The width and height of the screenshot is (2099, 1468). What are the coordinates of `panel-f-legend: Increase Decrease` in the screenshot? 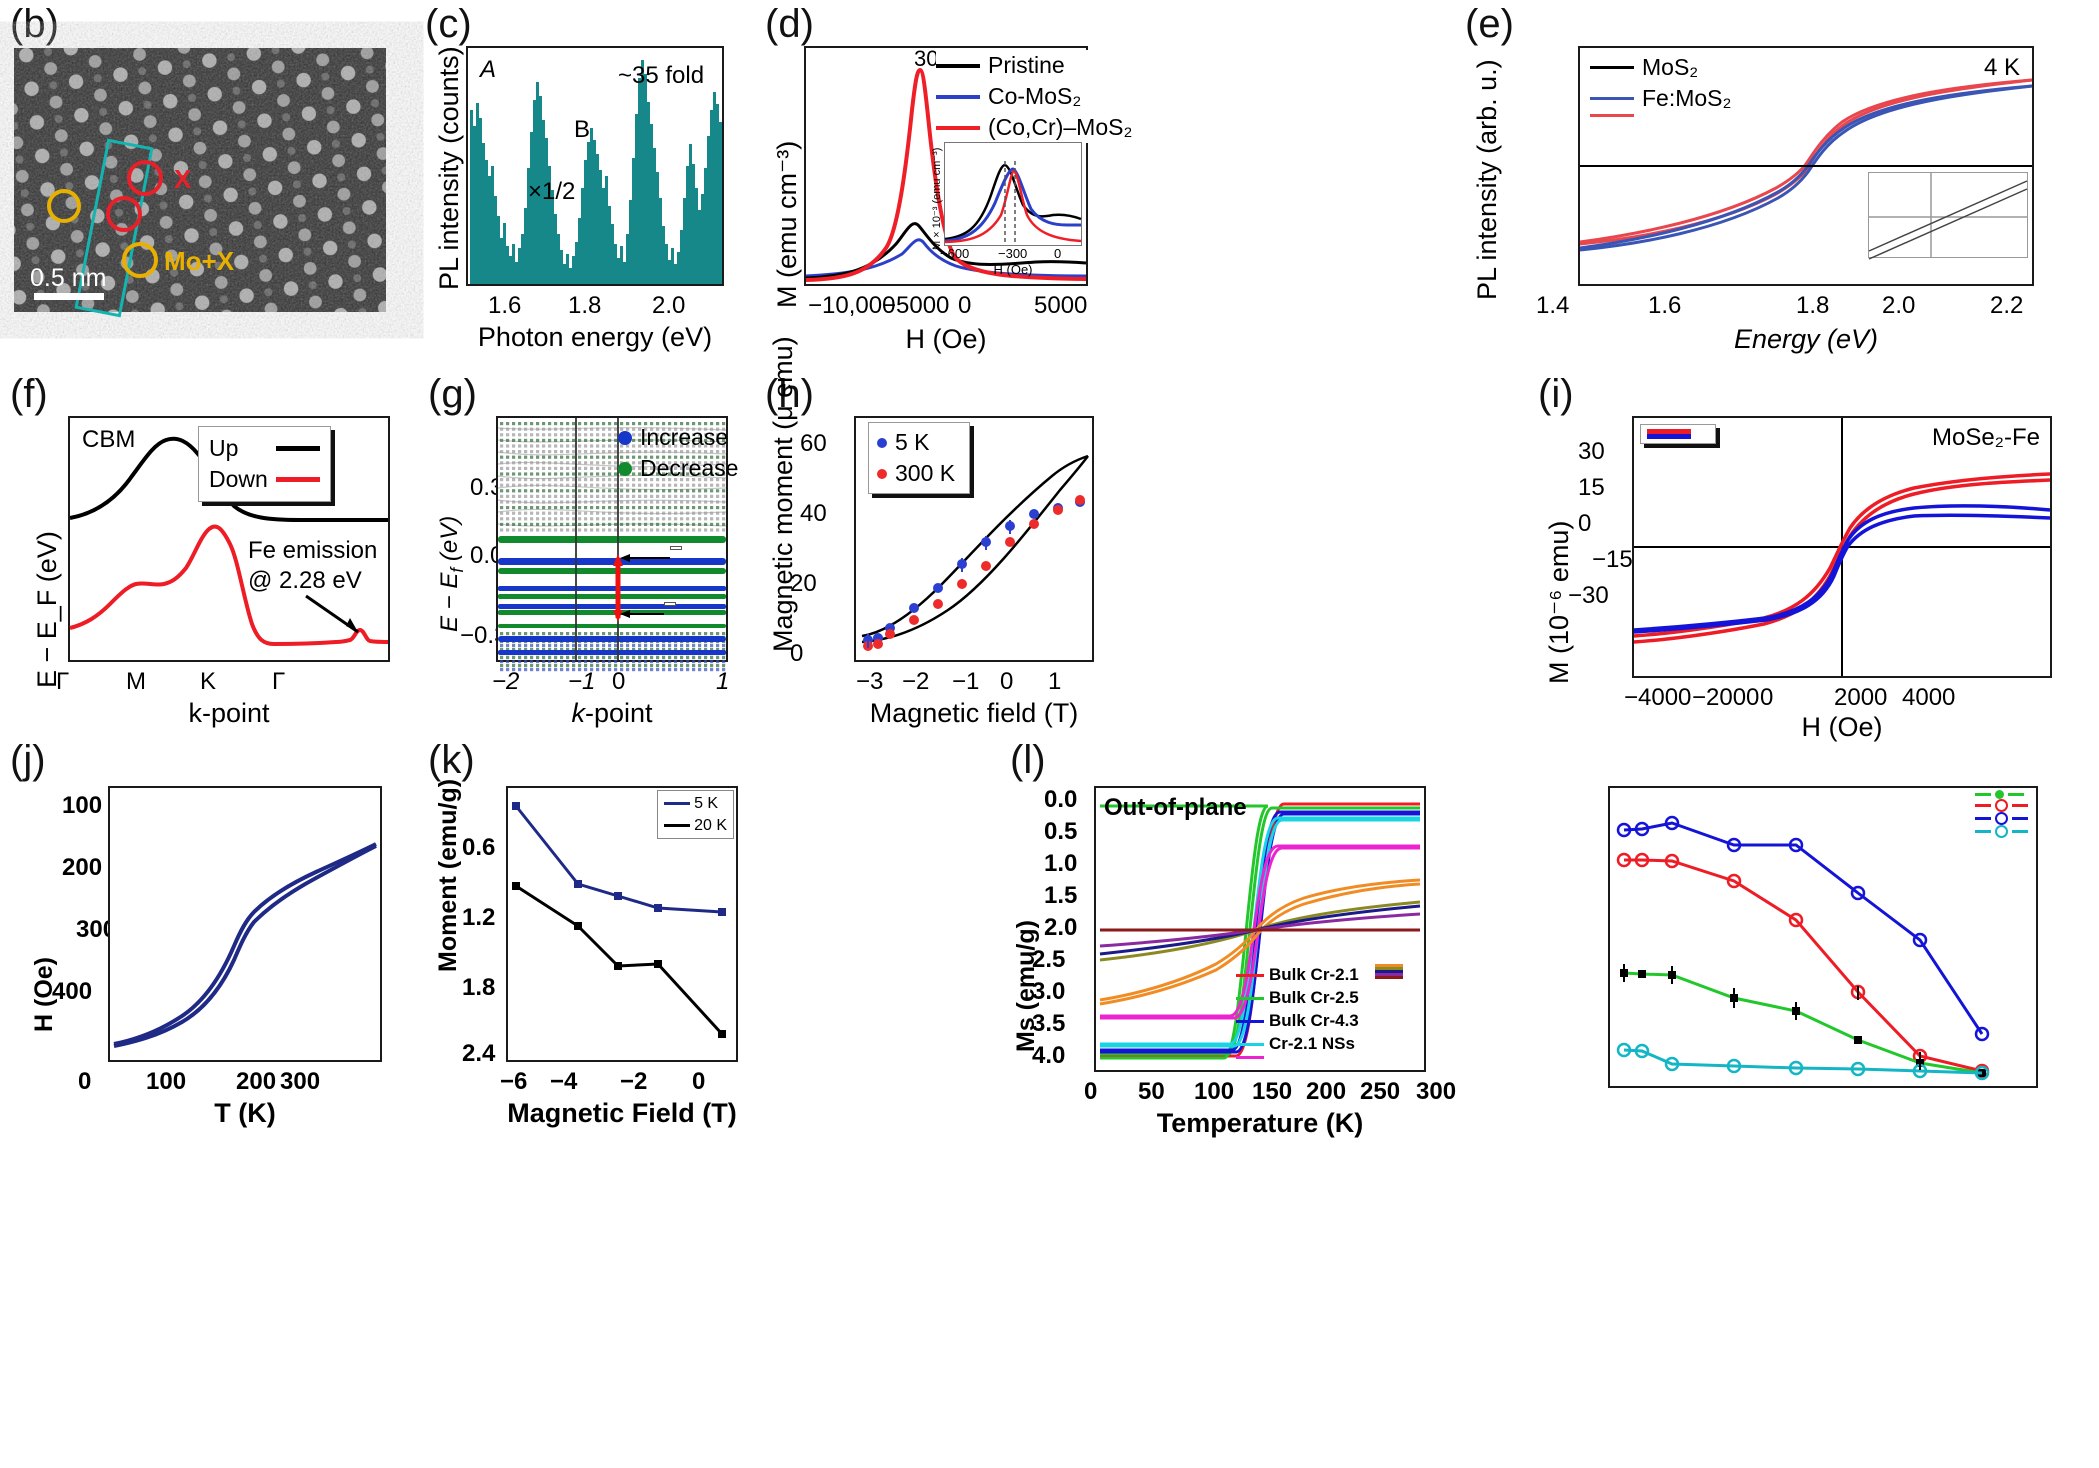 It's located at (678, 453).